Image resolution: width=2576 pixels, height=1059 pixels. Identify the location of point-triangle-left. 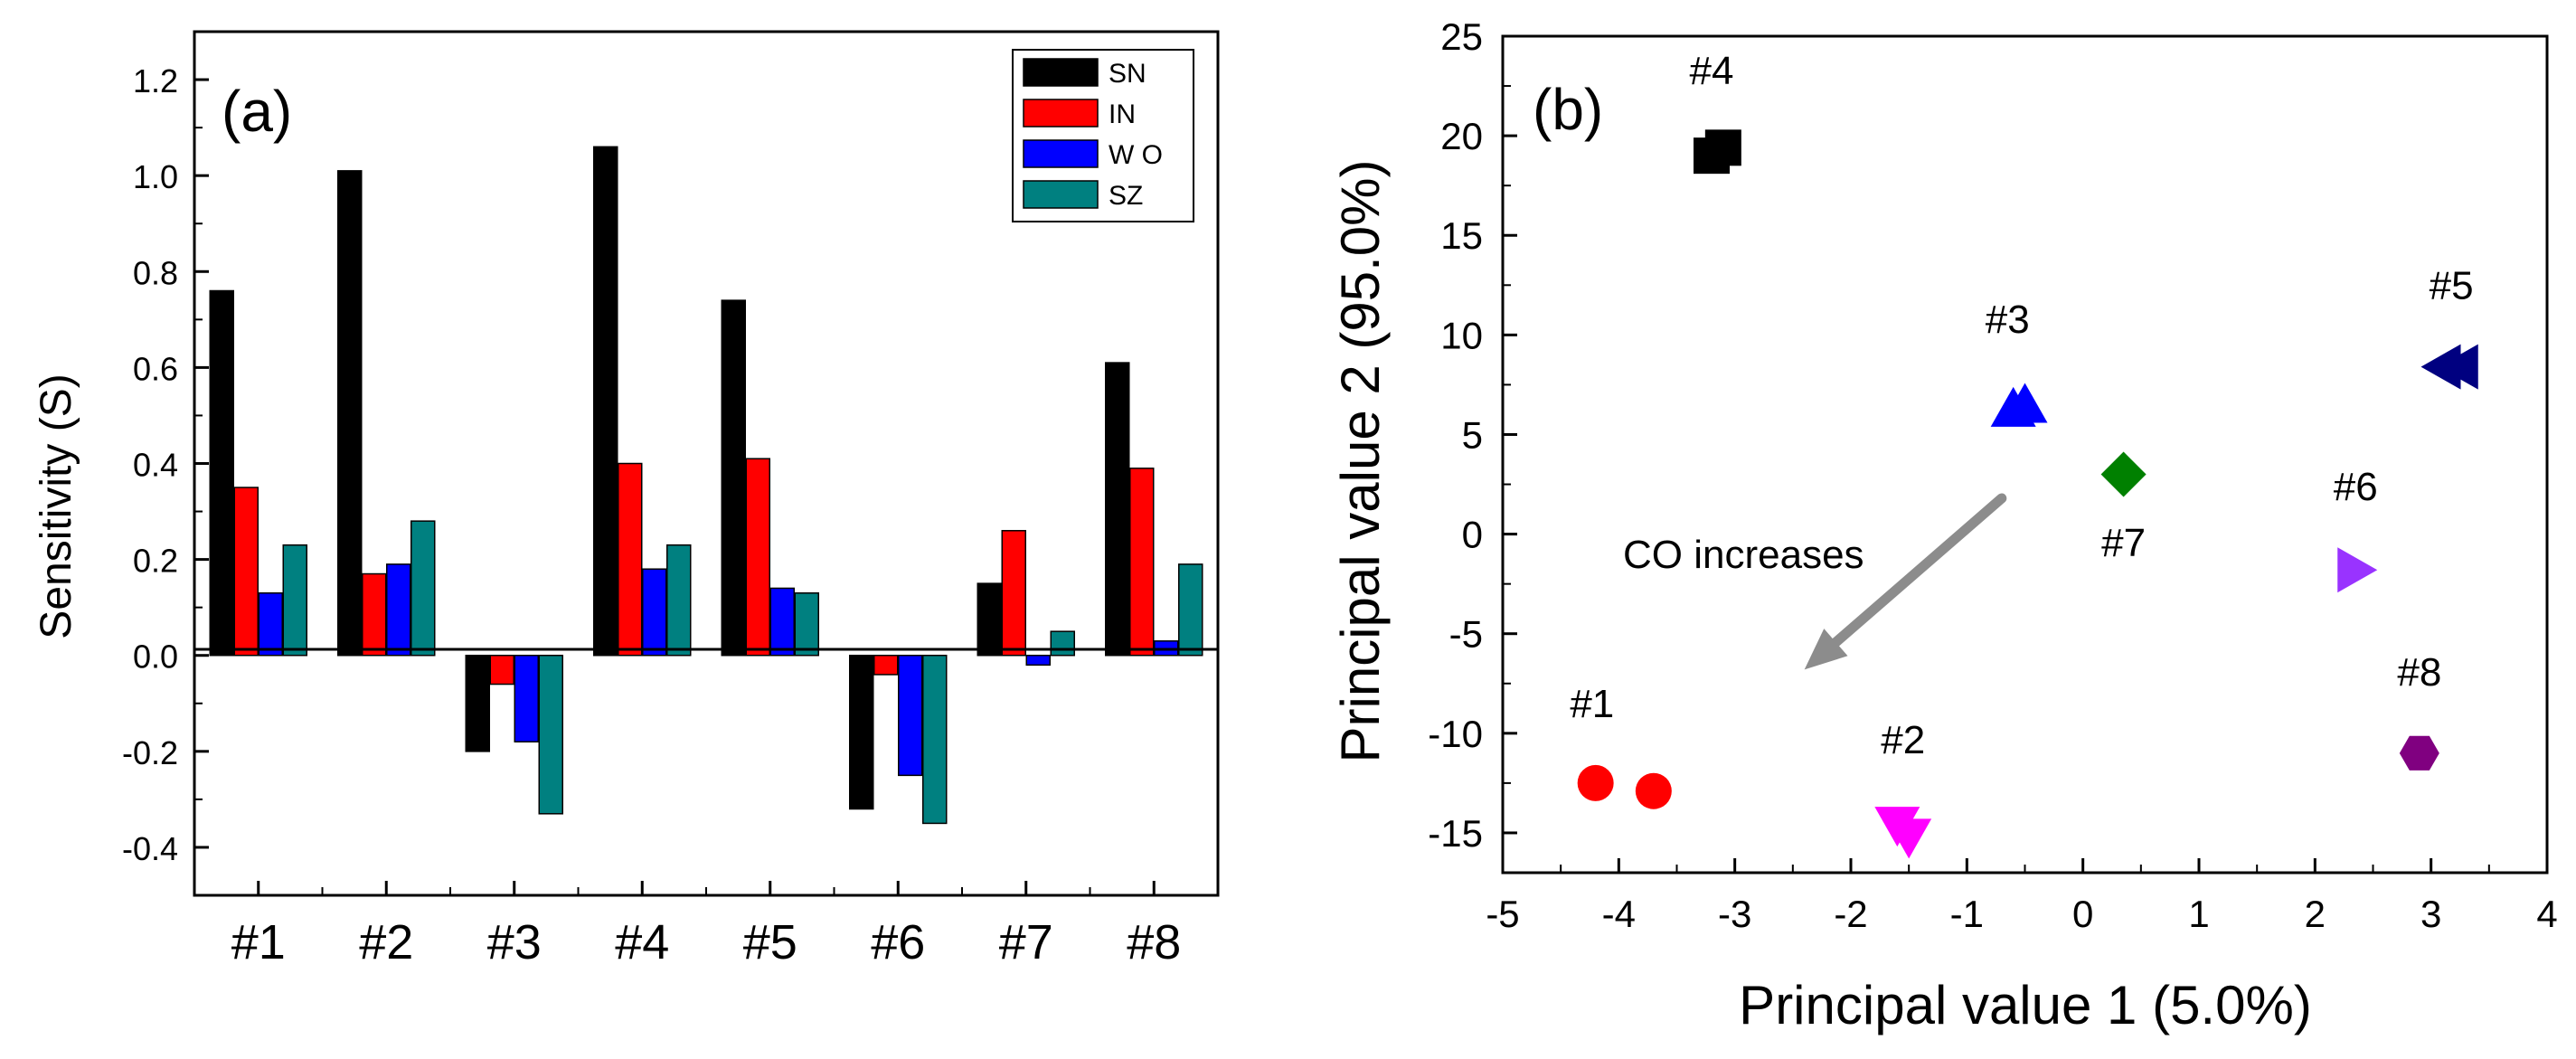
(2458, 367).